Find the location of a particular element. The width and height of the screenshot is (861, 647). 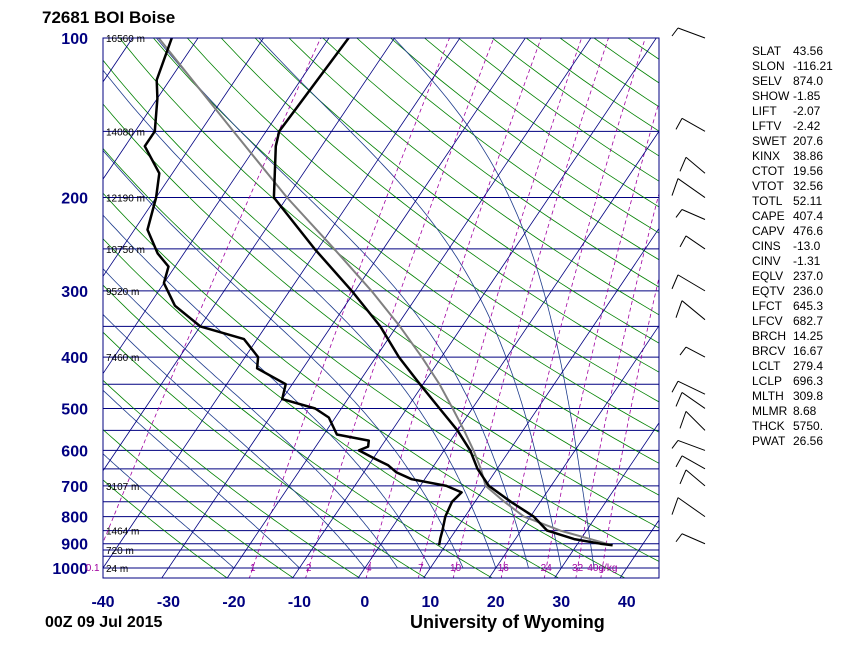

index-value: 16.67 is located at coordinates (808, 351).